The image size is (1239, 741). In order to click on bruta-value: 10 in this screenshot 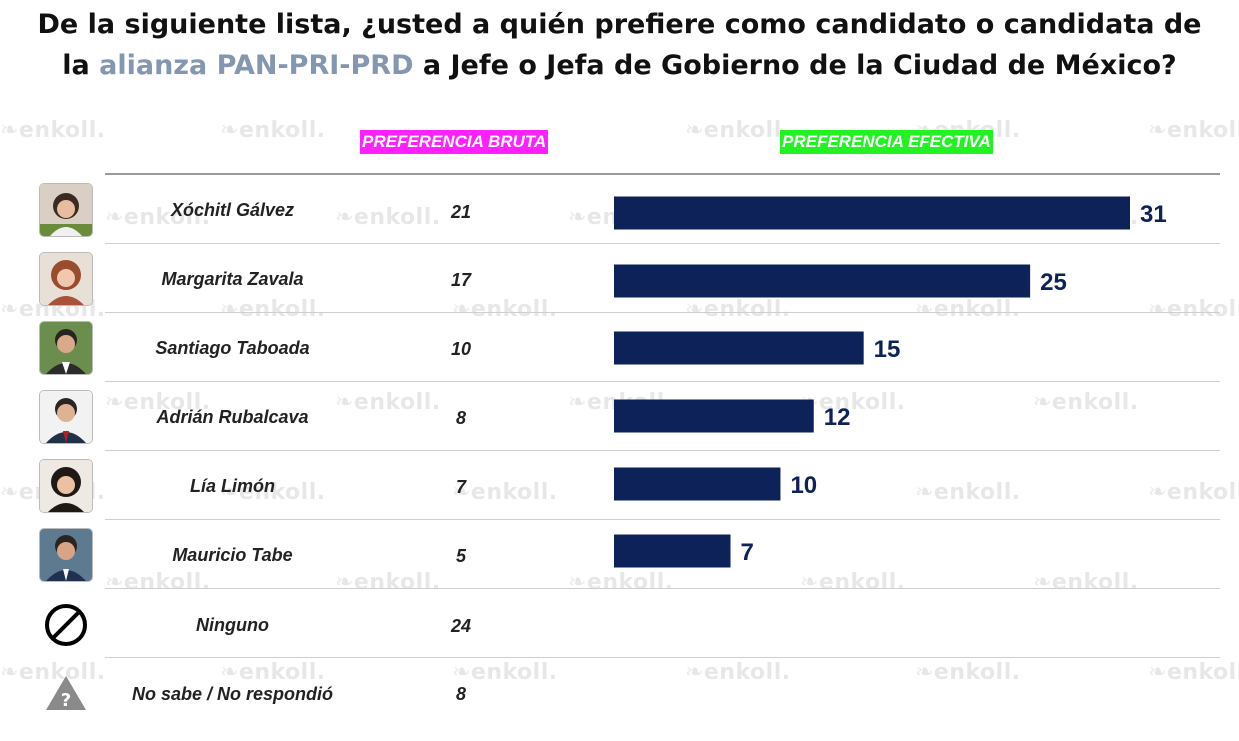, I will do `click(461, 349)`.